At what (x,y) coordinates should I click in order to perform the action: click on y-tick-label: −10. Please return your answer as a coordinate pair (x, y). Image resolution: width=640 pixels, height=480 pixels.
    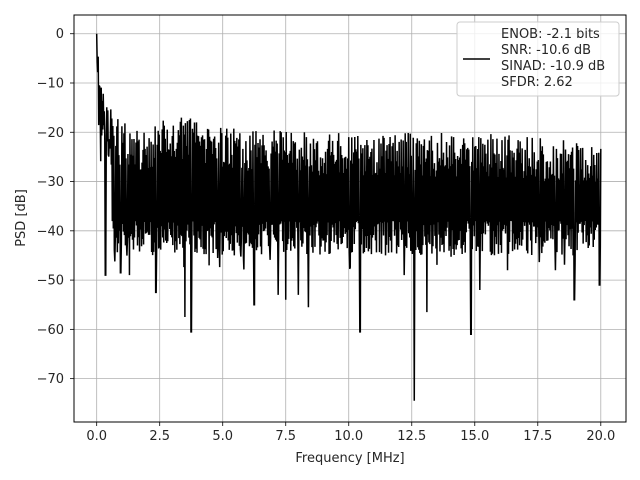
    Looking at the image, I should click on (50, 83).